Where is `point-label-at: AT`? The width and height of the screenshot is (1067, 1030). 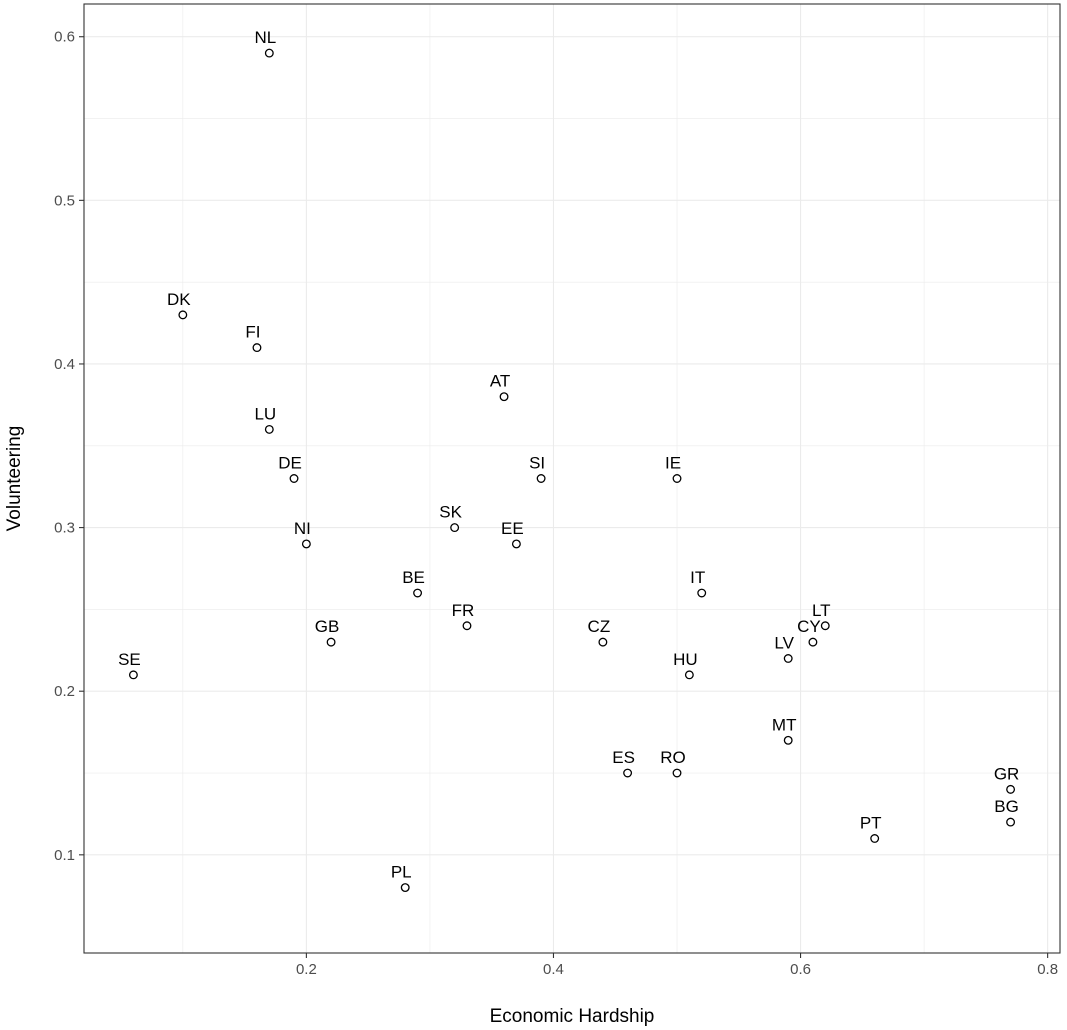 point-label-at: AT is located at coordinates (500, 381).